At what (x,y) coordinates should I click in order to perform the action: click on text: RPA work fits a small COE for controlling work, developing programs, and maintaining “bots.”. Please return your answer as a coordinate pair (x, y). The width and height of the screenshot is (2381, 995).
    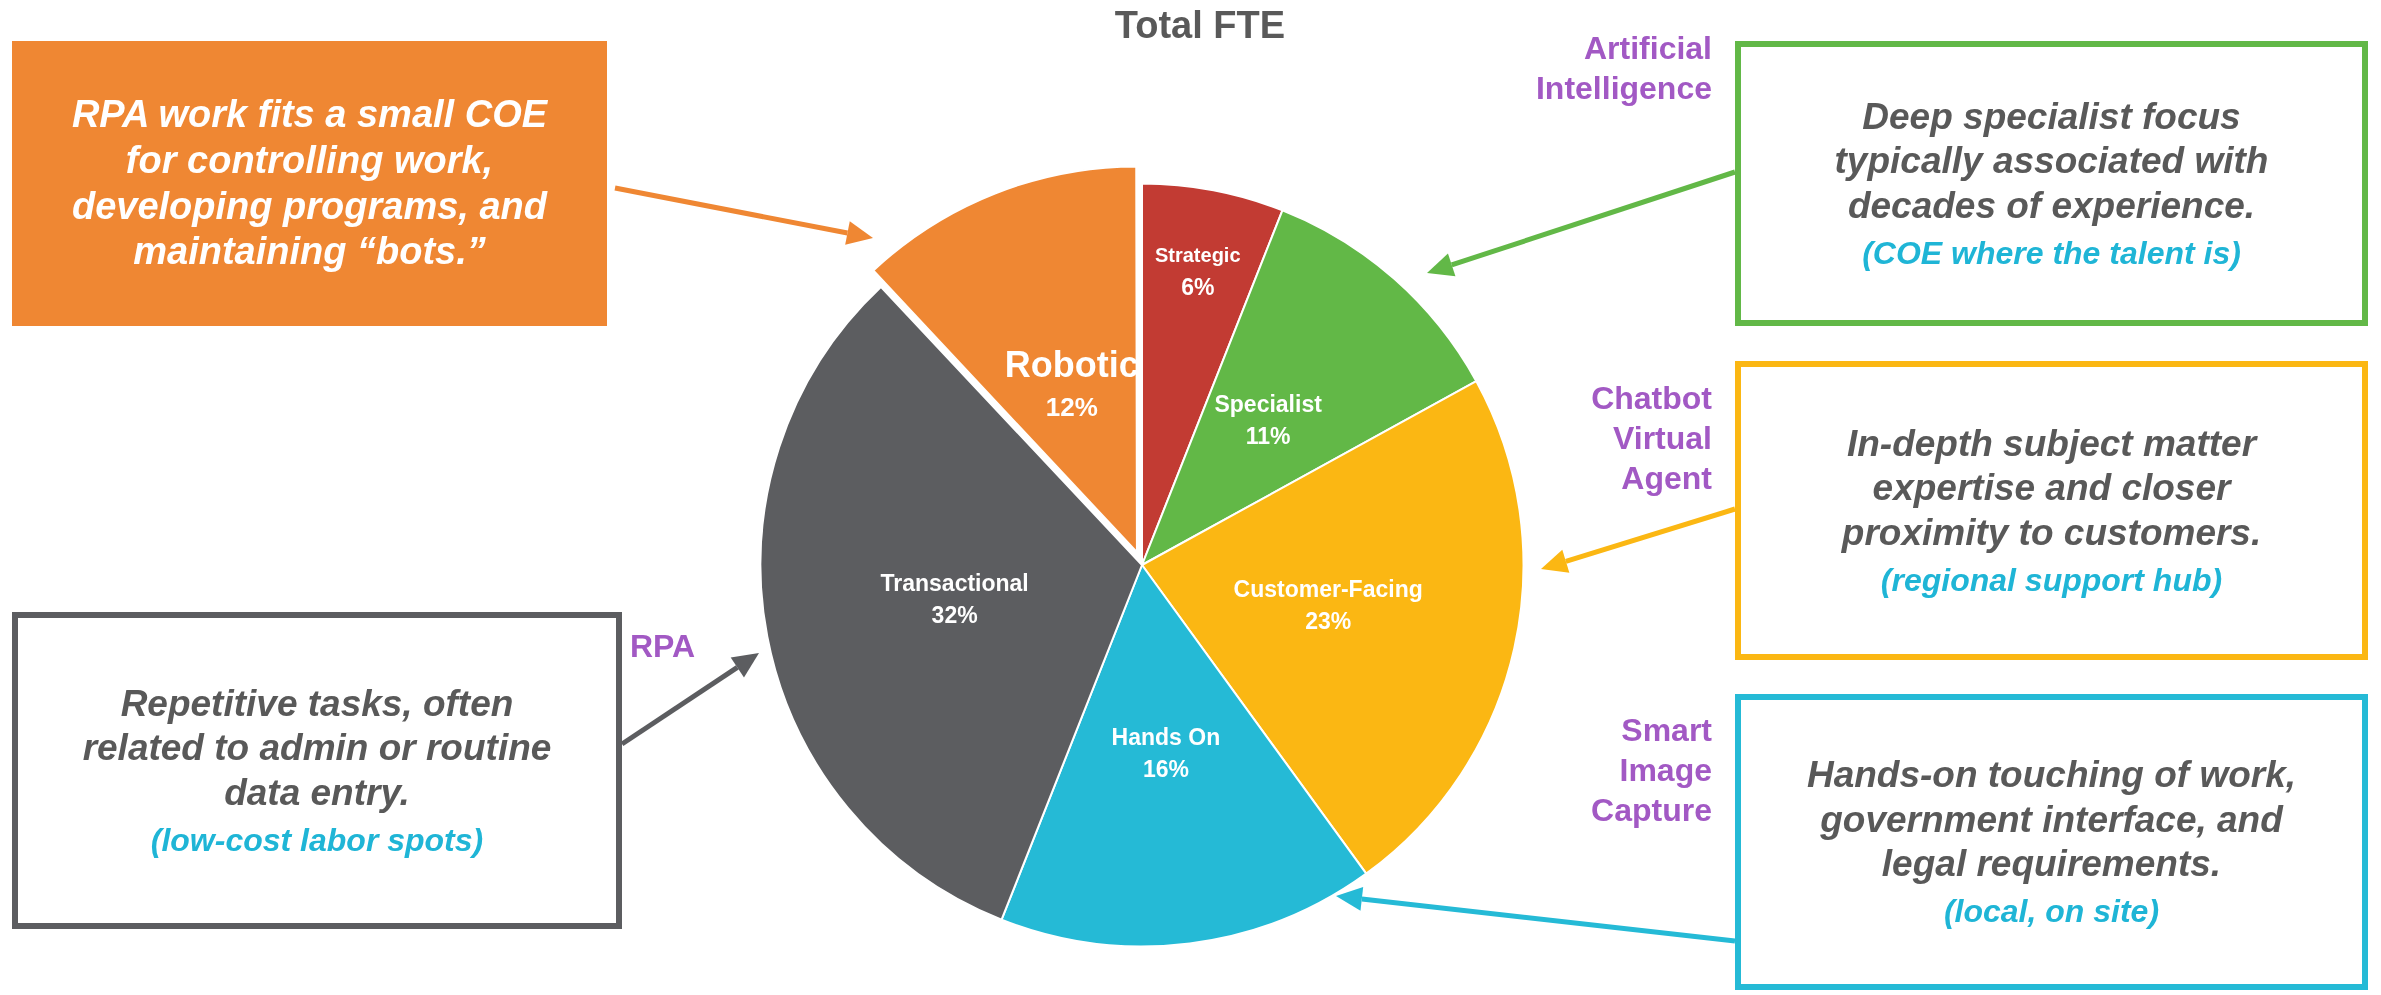
    Looking at the image, I should click on (309, 183).